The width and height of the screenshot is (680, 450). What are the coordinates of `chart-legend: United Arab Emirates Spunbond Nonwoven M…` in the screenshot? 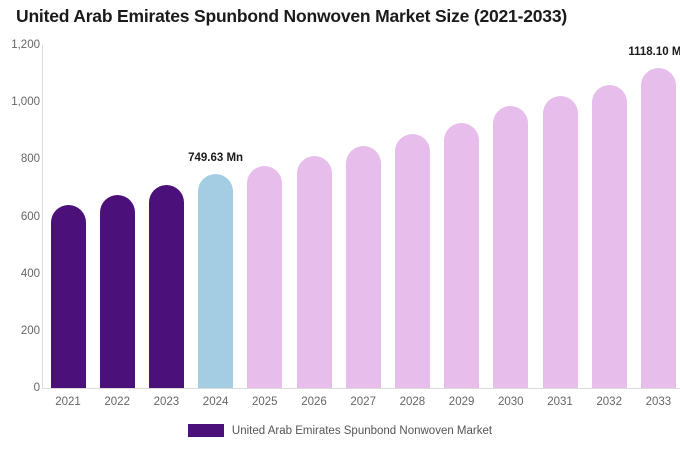 It's located at (340, 430).